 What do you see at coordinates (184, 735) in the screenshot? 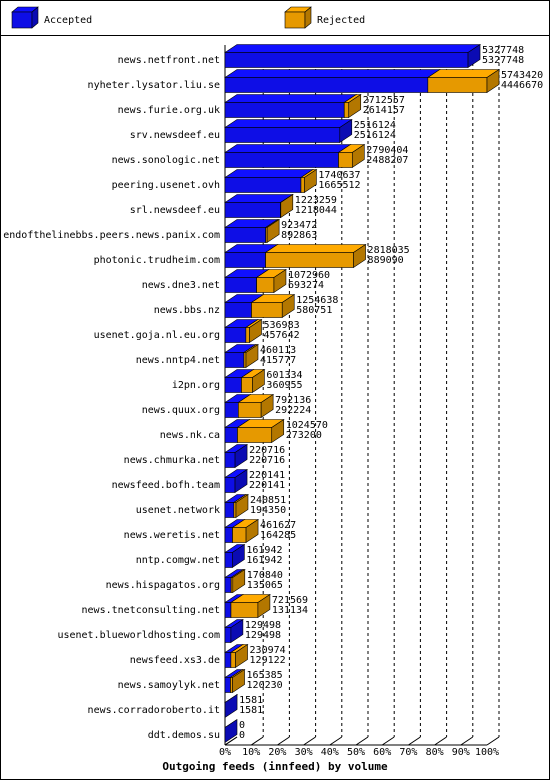
I see `y-tick-label: ddt.demos.su` at bounding box center [184, 735].